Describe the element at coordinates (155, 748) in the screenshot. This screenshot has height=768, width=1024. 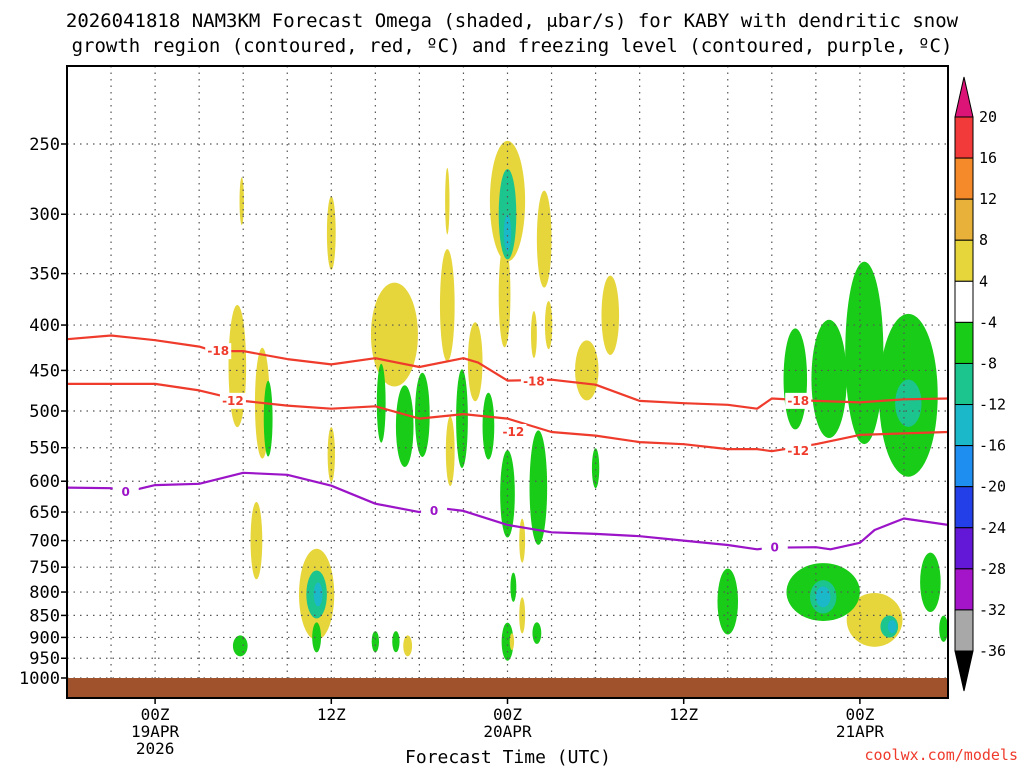
I see `x-tick-label: 2026` at that location.